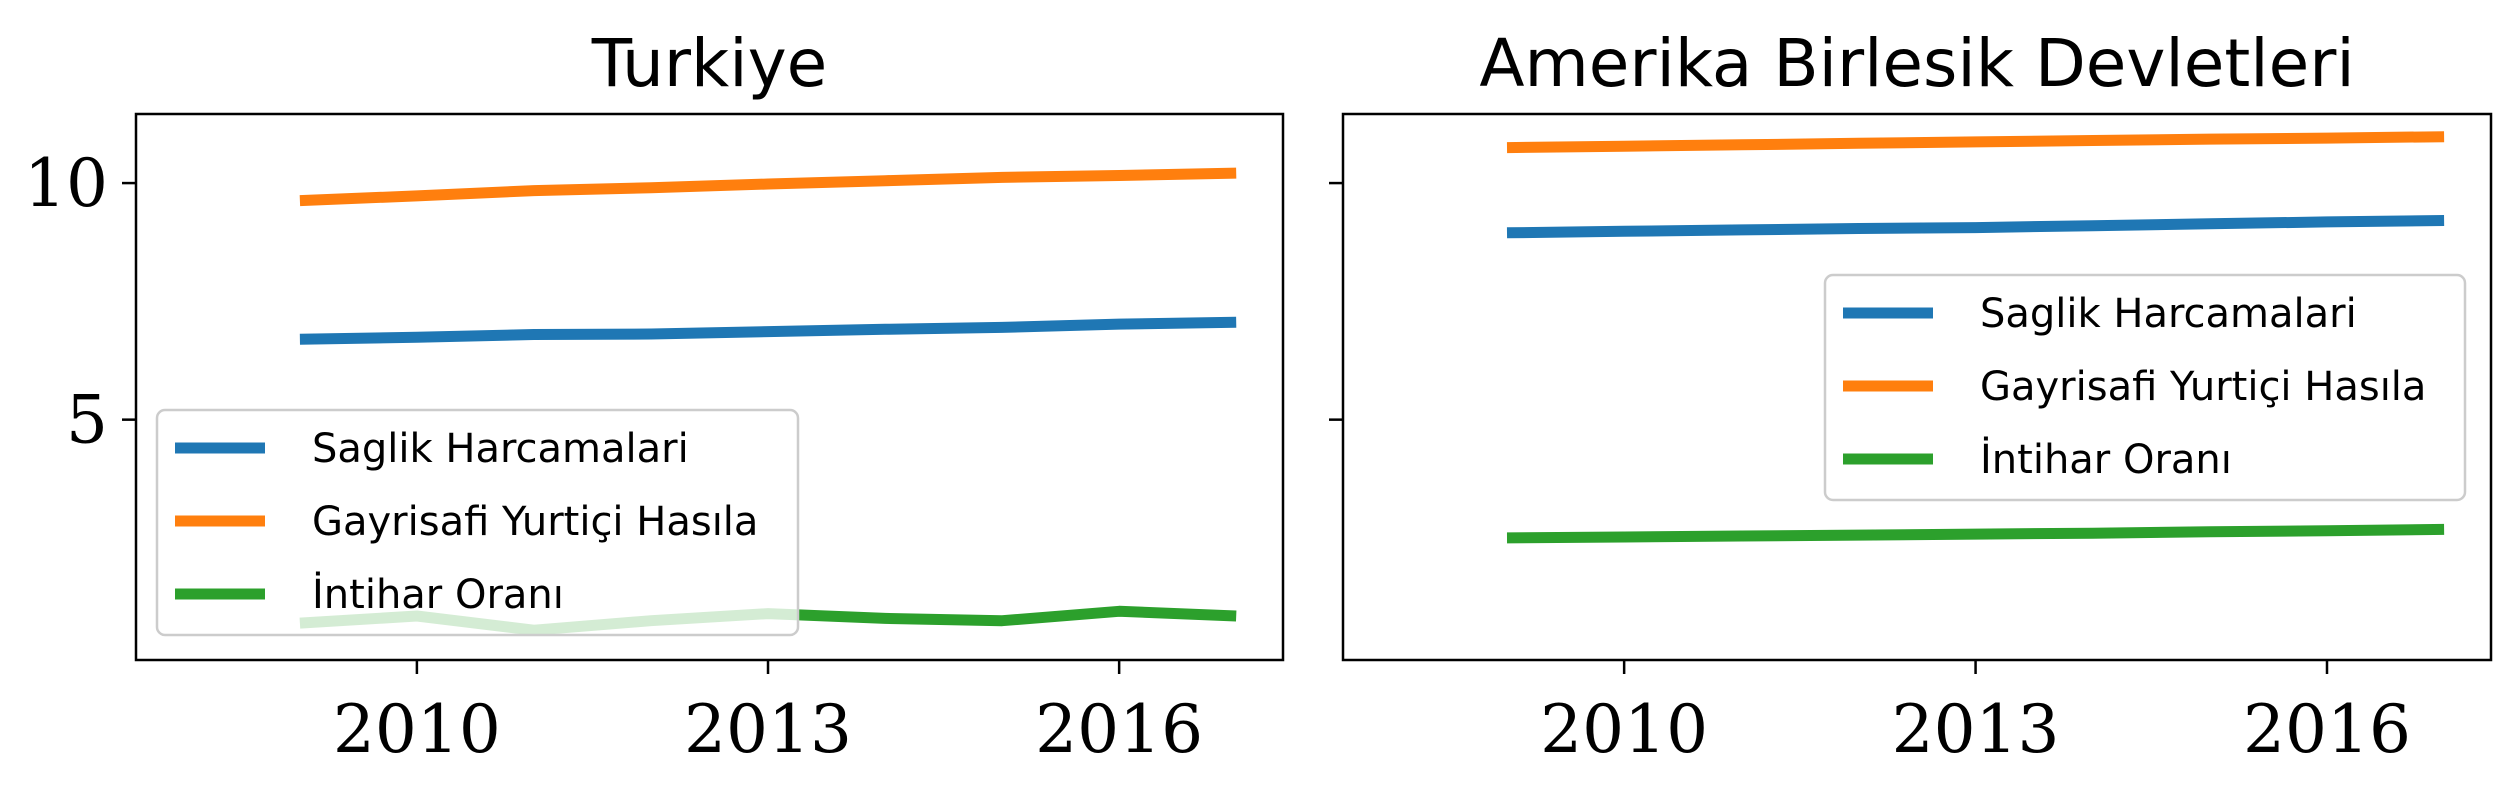 The height and width of the screenshot is (795, 2519). What do you see at coordinates (87, 420) in the screenshot?
I see `y-tick-label: 5` at bounding box center [87, 420].